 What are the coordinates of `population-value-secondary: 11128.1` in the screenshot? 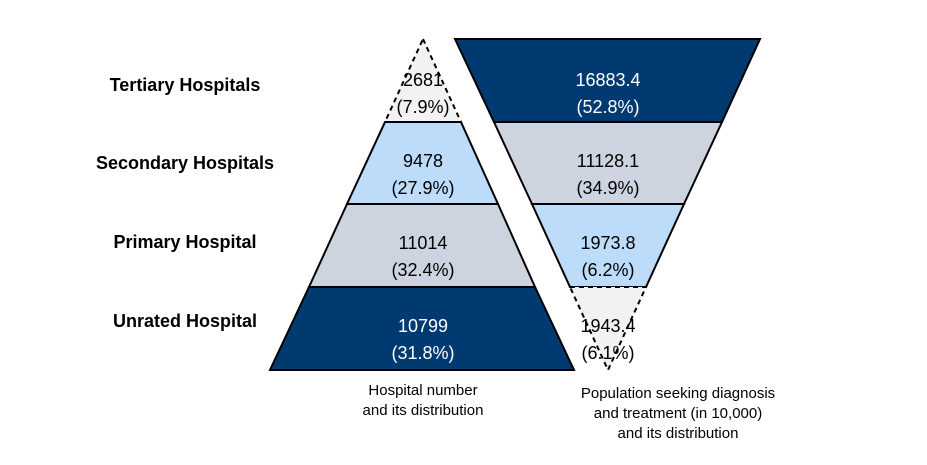 It's located at (608, 161).